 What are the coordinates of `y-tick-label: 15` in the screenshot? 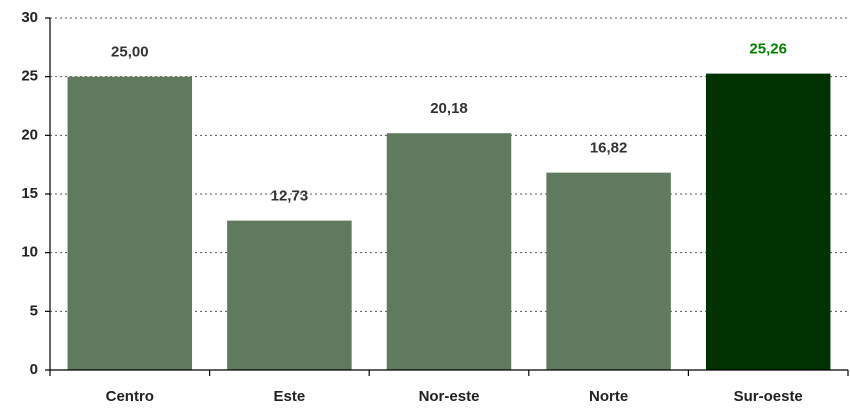 It's located at (29, 193).